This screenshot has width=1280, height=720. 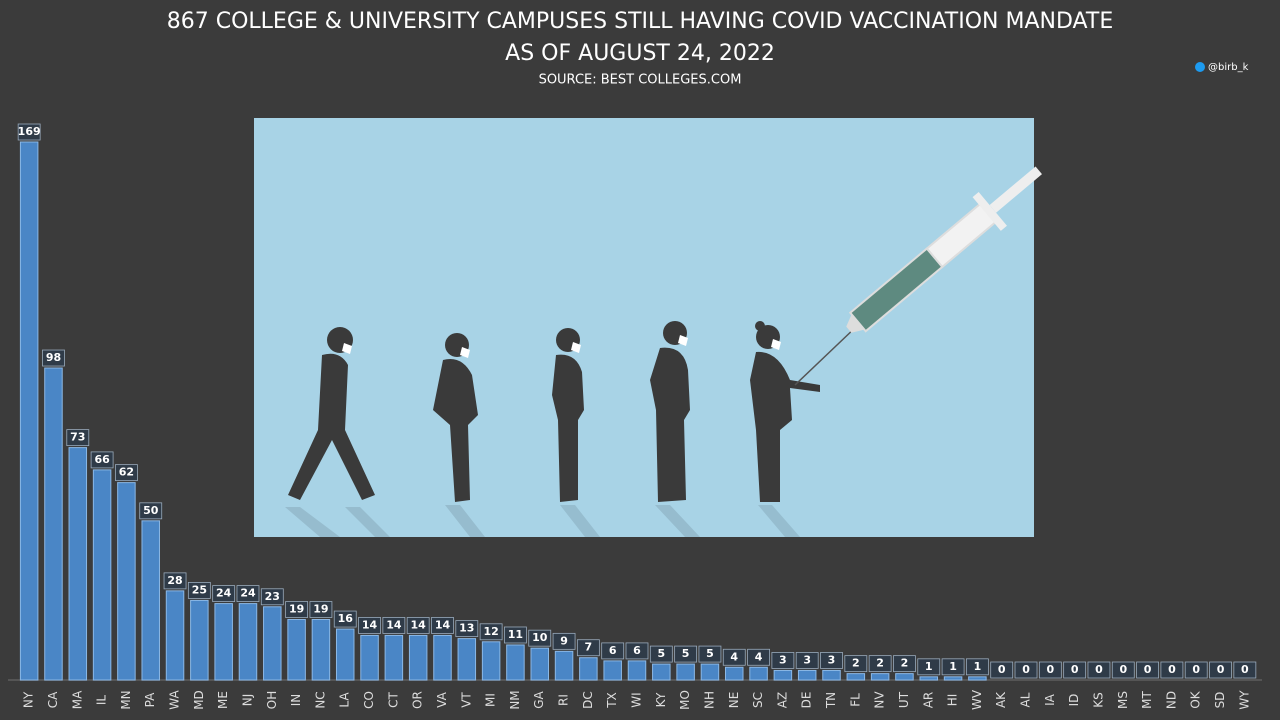 What do you see at coordinates (928, 700) in the screenshot?
I see `x-tick-label: AR` at bounding box center [928, 700].